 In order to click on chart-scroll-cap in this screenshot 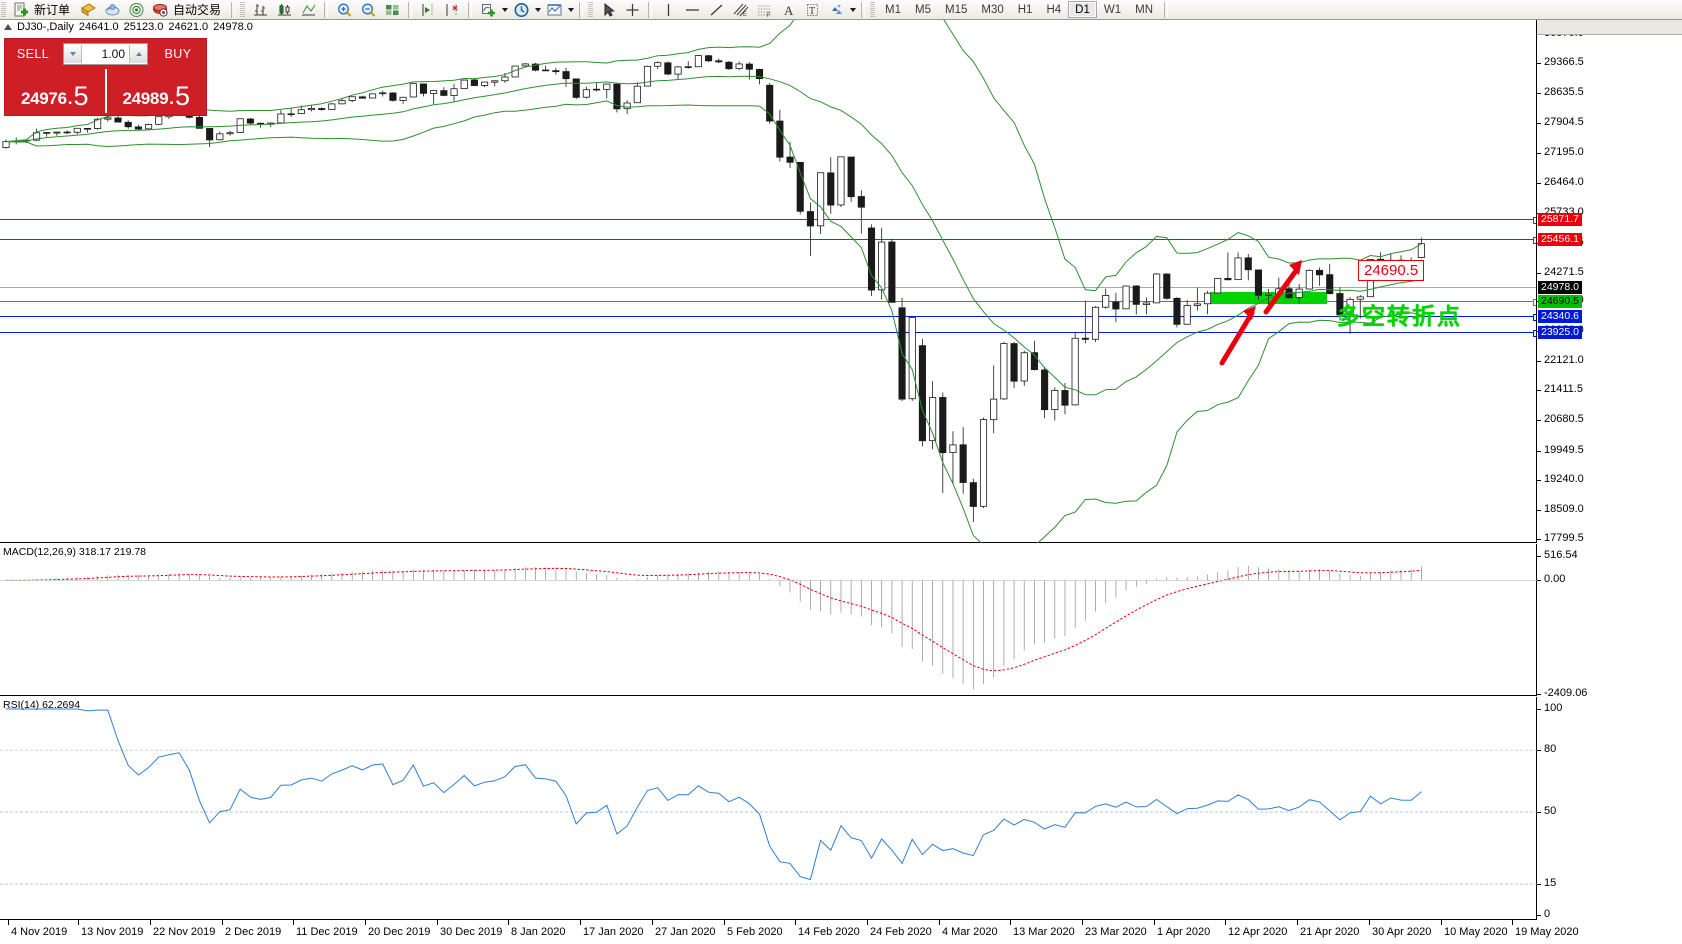, I will do `click(1609, 27)`.